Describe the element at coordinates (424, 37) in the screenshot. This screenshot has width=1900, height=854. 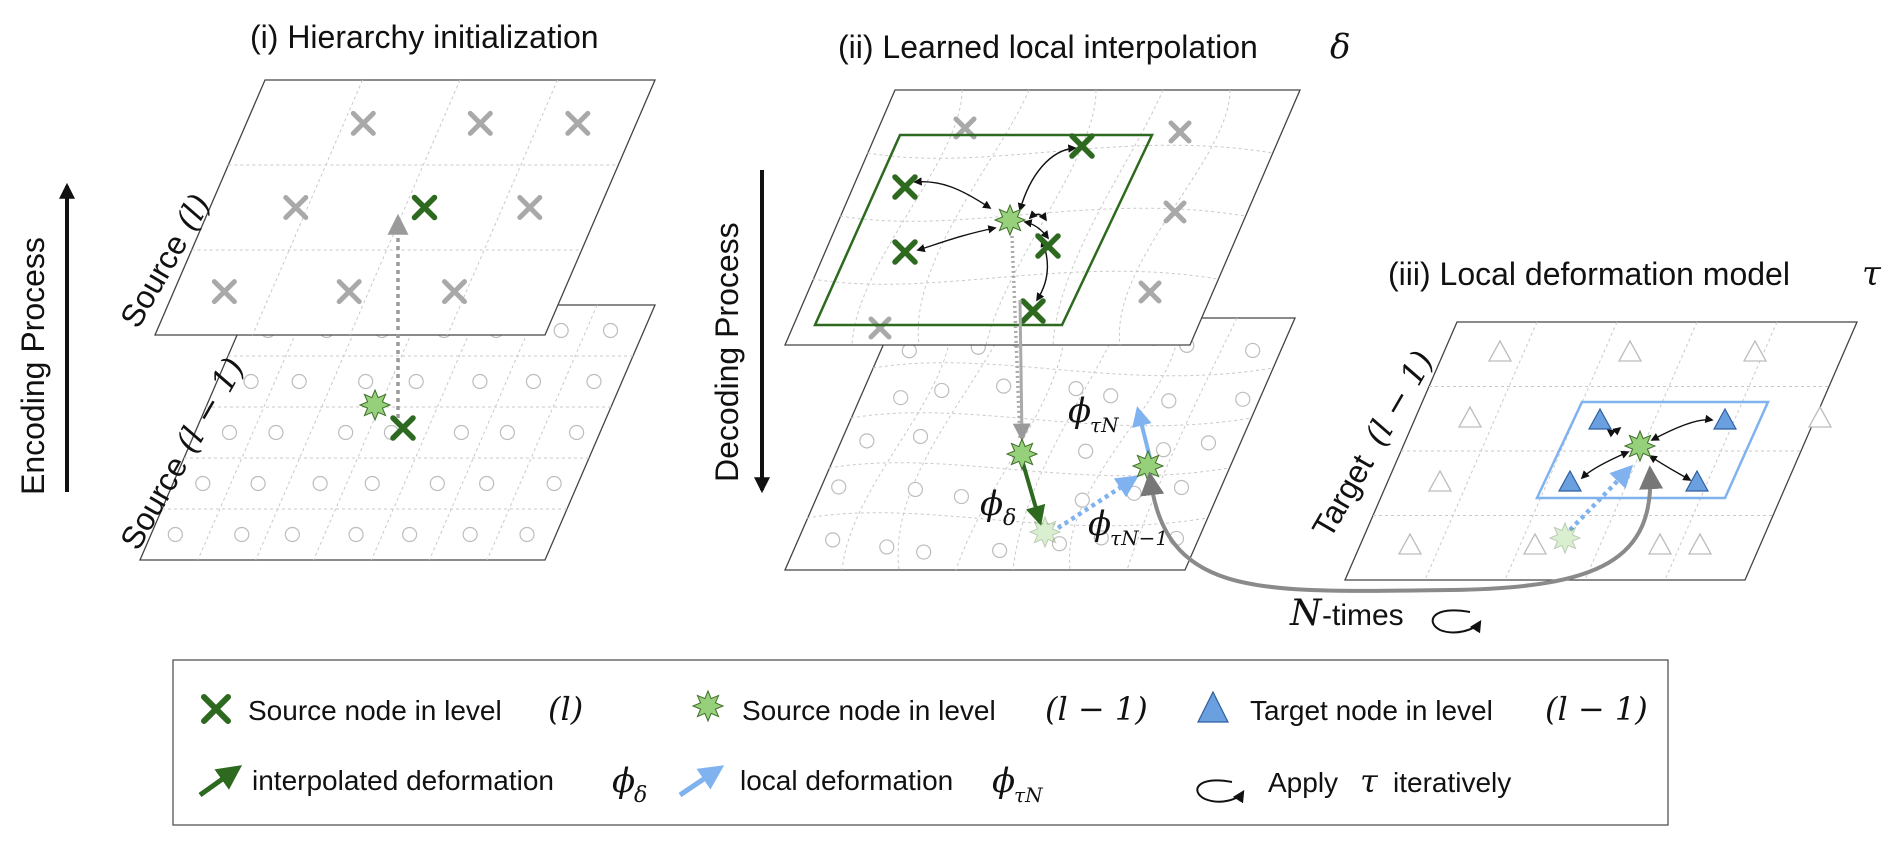
I see `panel-i-title: (i) Hierarchy initialization` at that location.